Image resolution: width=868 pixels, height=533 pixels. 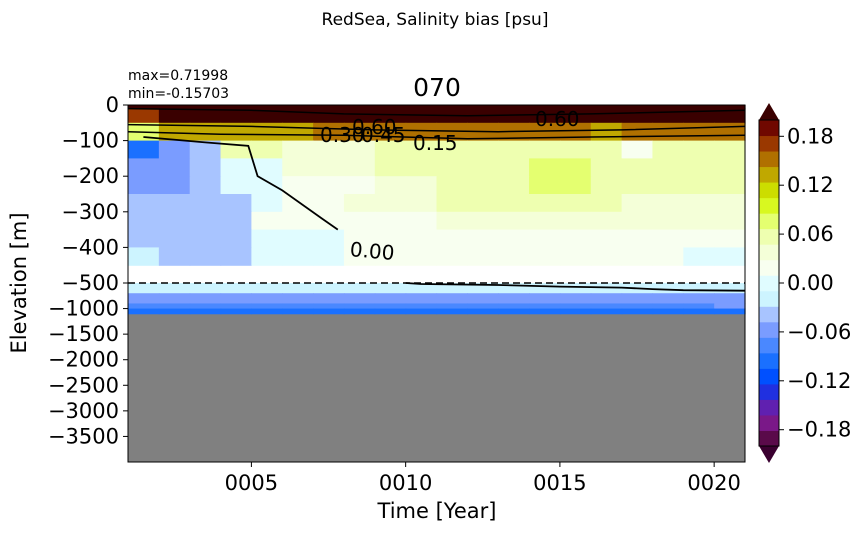 What do you see at coordinates (19, 282) in the screenshot?
I see `y-axis-label: Elevation [m]` at bounding box center [19, 282].